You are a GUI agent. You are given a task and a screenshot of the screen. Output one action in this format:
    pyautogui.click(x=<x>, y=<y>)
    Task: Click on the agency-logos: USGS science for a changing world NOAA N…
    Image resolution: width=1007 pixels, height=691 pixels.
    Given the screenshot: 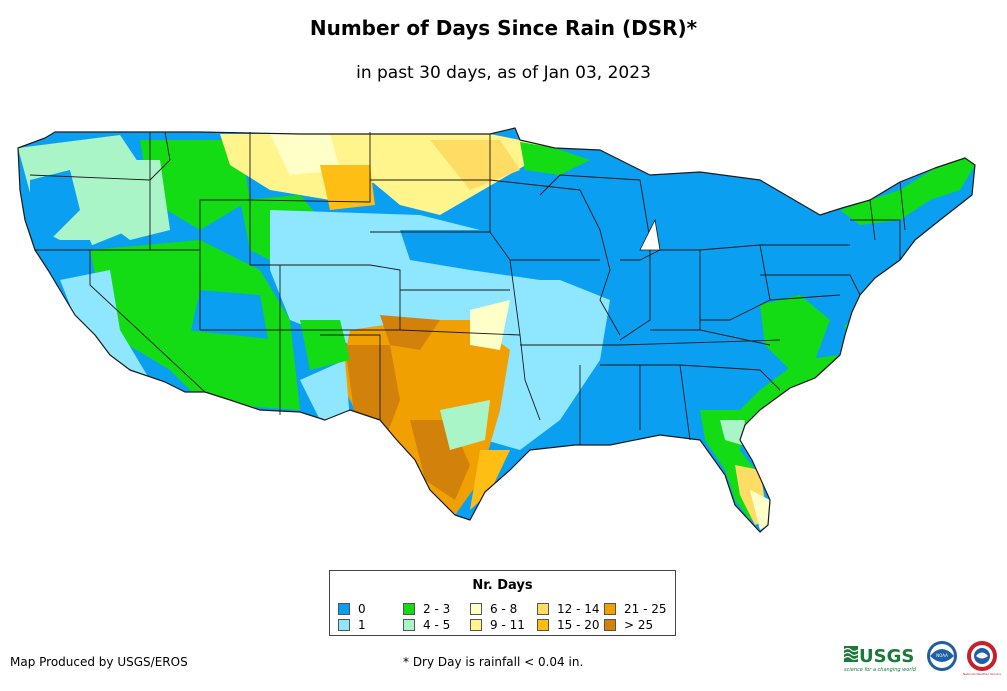 What is the action you would take?
    pyautogui.click(x=922, y=658)
    